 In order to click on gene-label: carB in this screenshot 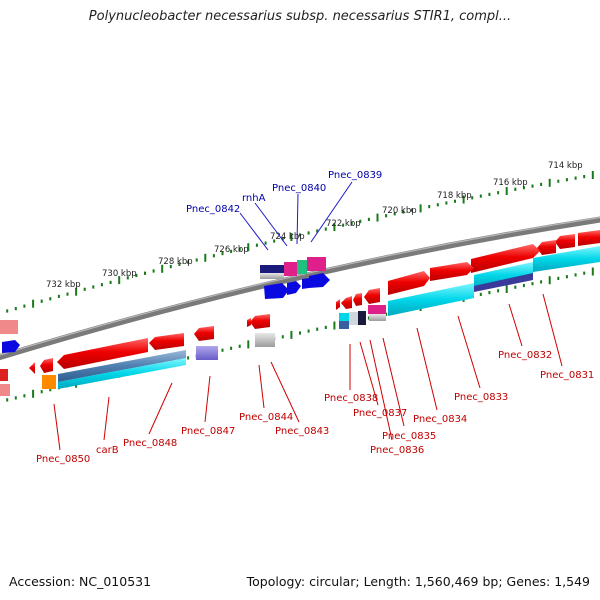, I will do `click(107, 450)`.